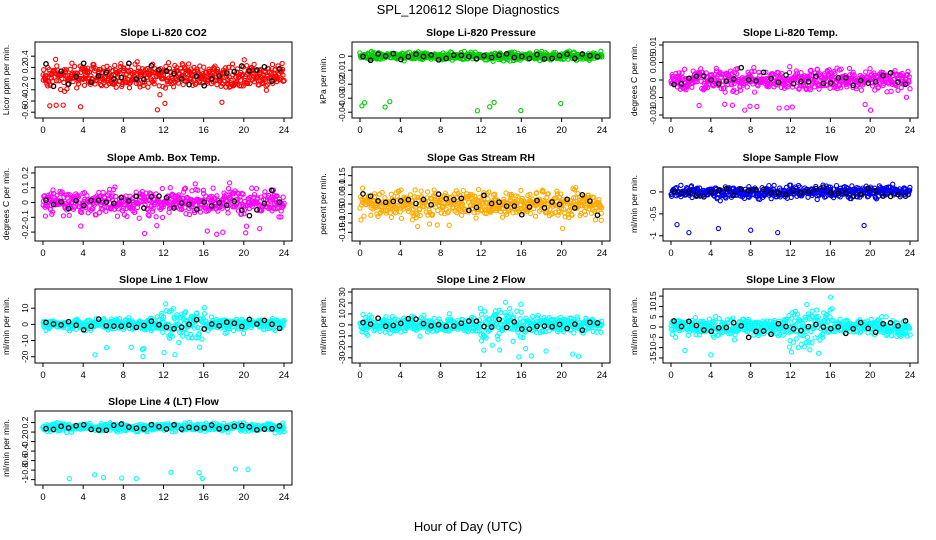 This screenshot has width=936, height=540. Describe the element at coordinates (653, 97) in the screenshot. I see `y-tick-label: -0.005` at that location.